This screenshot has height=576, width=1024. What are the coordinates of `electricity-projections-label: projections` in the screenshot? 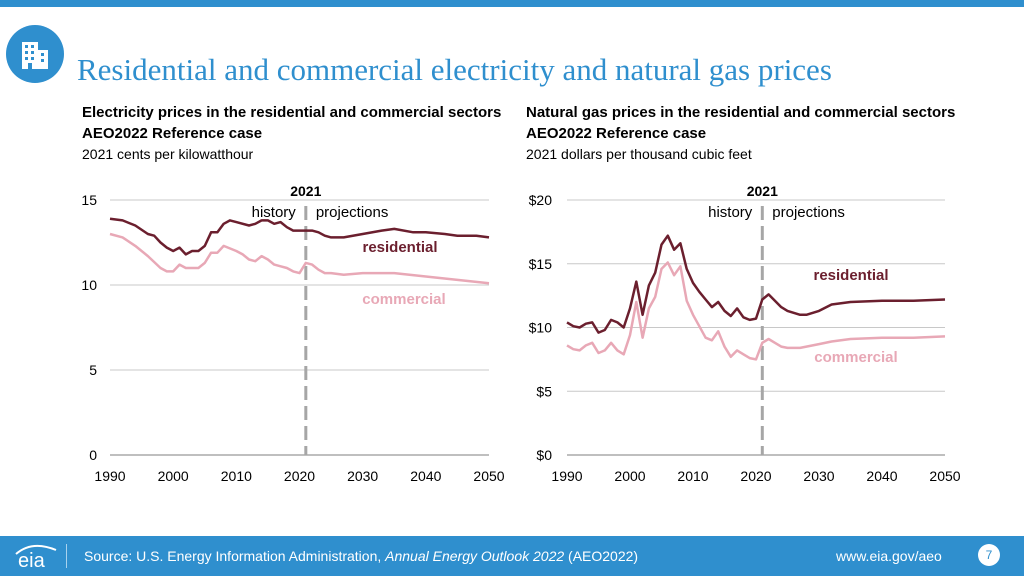 It's located at (352, 212).